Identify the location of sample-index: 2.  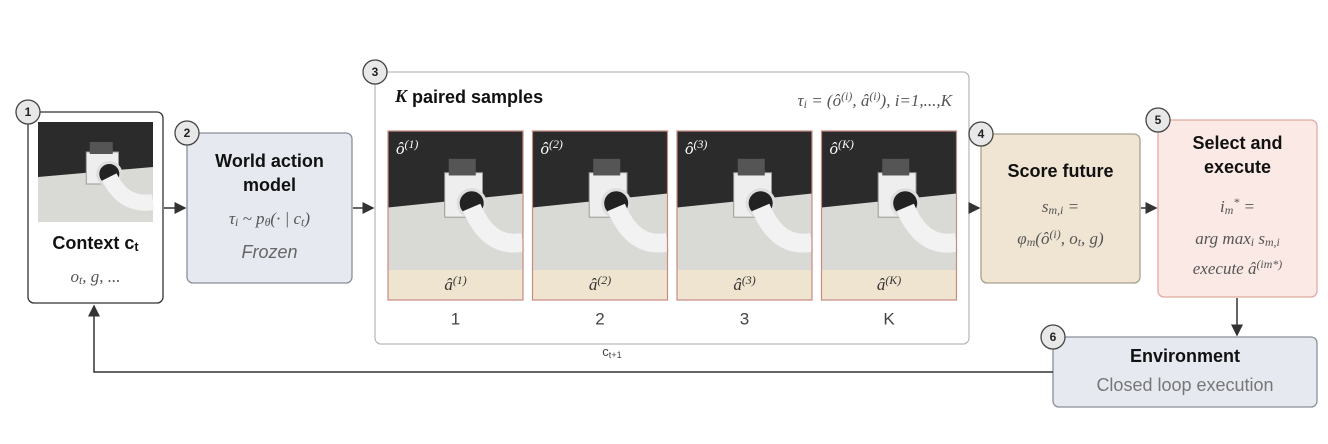
(599, 318).